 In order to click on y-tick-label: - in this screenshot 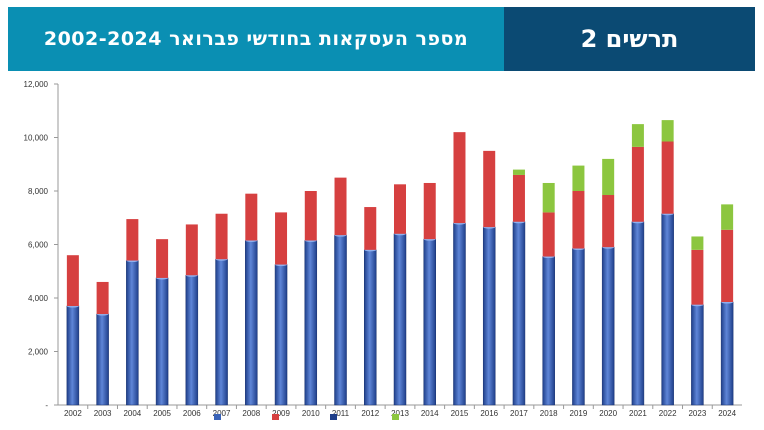, I will do `click(46, 405)`.